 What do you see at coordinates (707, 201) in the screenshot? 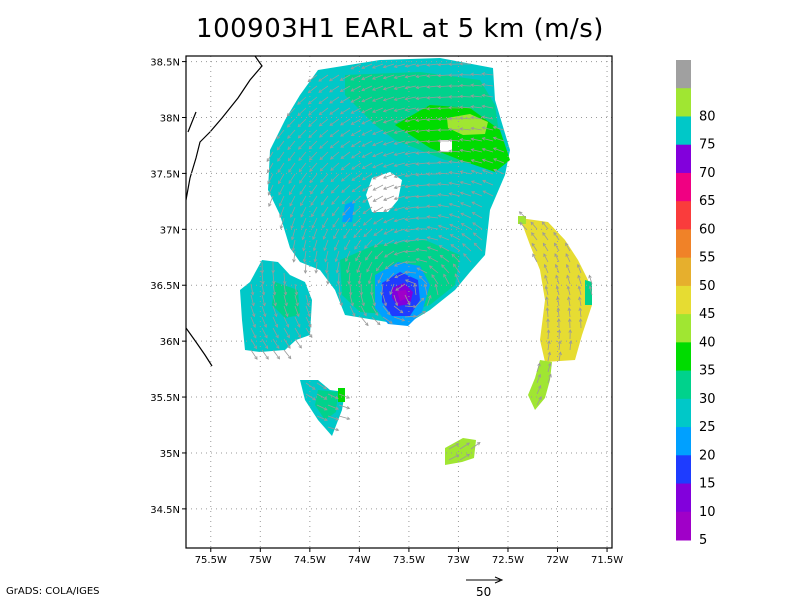
I see `colorbar-label-4: 65` at bounding box center [707, 201].